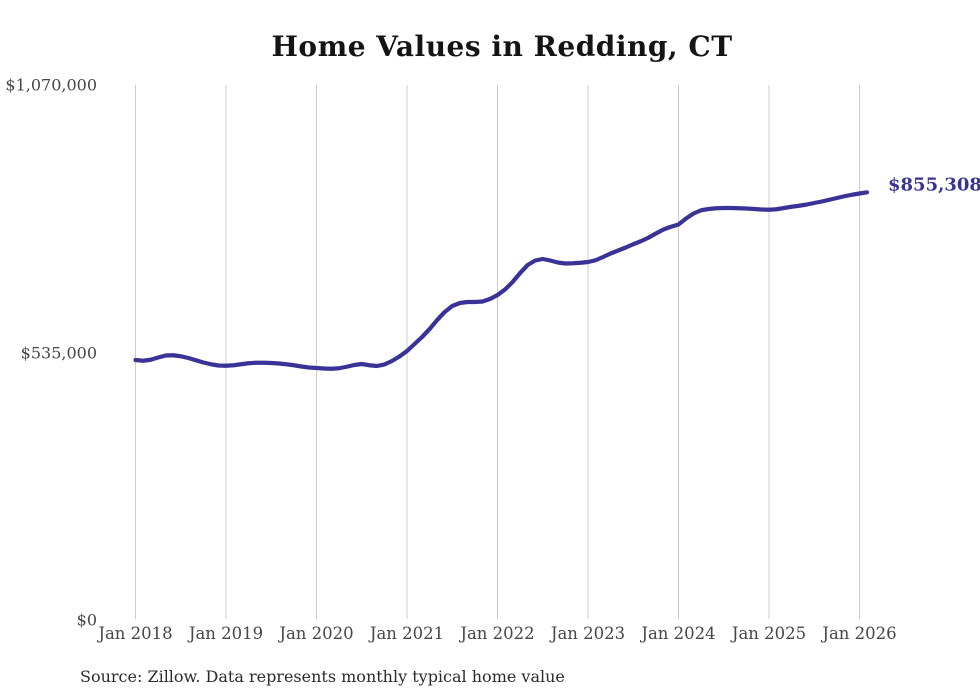 This screenshot has height=699, width=980. Describe the element at coordinates (316, 633) in the screenshot. I see `x-axis-tick-label: Jan 2020` at that location.